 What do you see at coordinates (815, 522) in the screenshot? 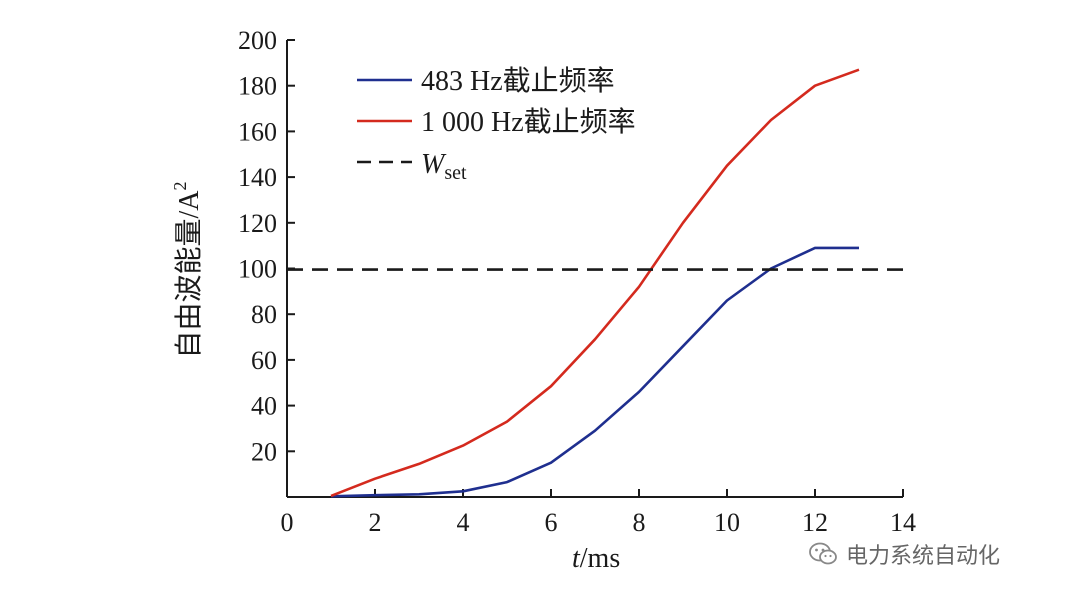
I see `x-tick-label-12: 12` at bounding box center [815, 522].